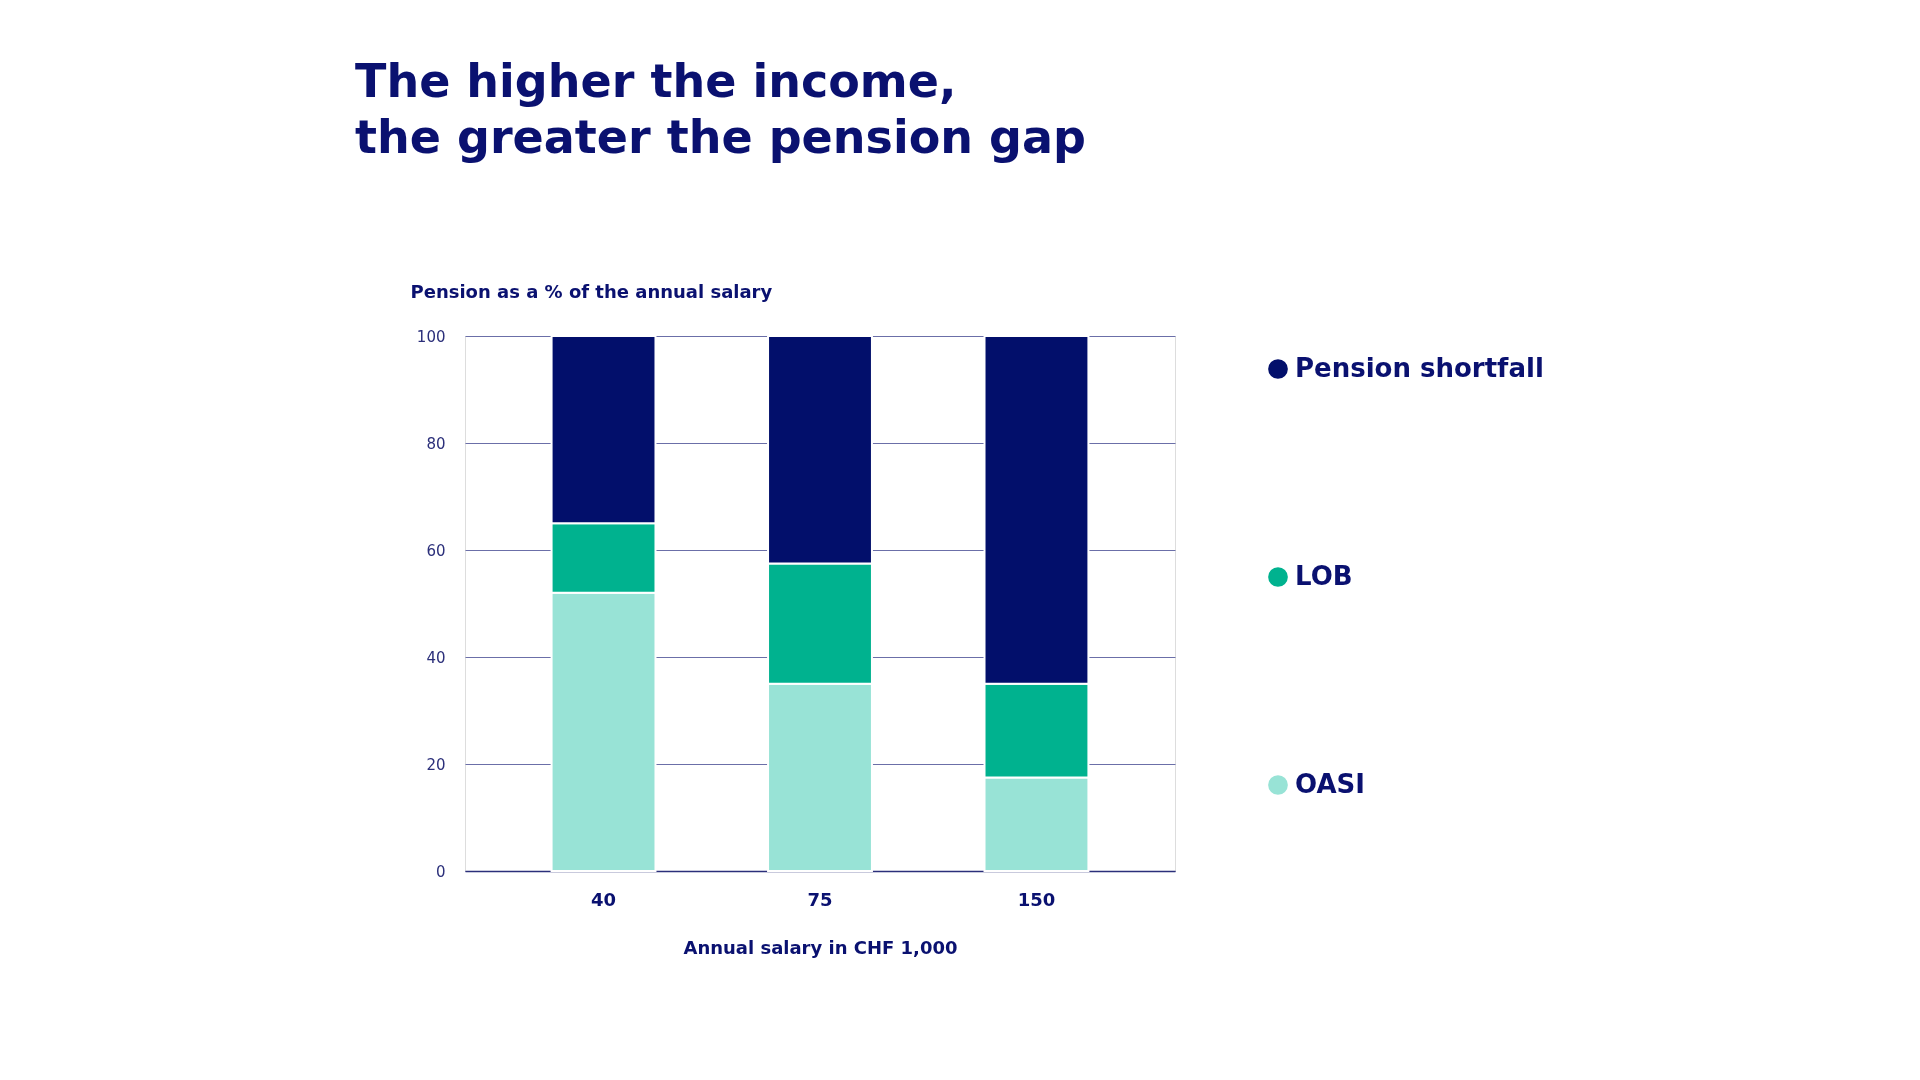 This screenshot has height=1080, width=1920. What do you see at coordinates (820, 899) in the screenshot?
I see `x-tick-label: 75` at bounding box center [820, 899].